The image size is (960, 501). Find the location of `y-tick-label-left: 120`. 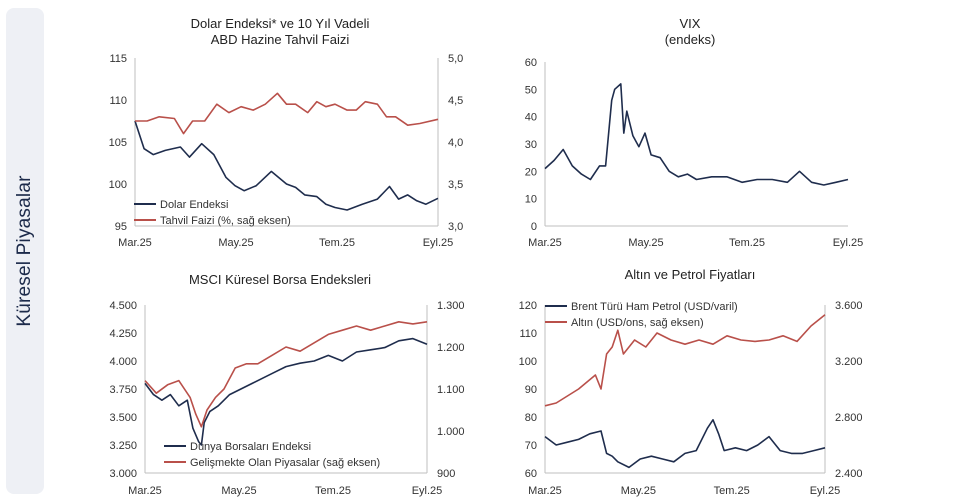

y-tick-label-left: 120 is located at coordinates (528, 306).